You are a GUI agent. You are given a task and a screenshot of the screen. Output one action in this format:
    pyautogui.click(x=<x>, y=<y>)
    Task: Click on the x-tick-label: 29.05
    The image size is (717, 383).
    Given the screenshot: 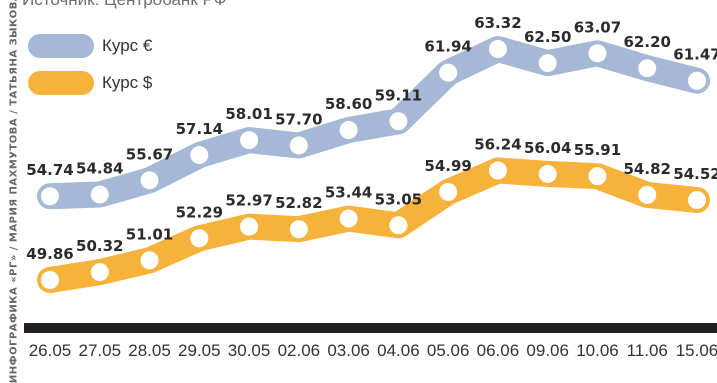 What is the action you would take?
    pyautogui.click(x=199, y=349)
    